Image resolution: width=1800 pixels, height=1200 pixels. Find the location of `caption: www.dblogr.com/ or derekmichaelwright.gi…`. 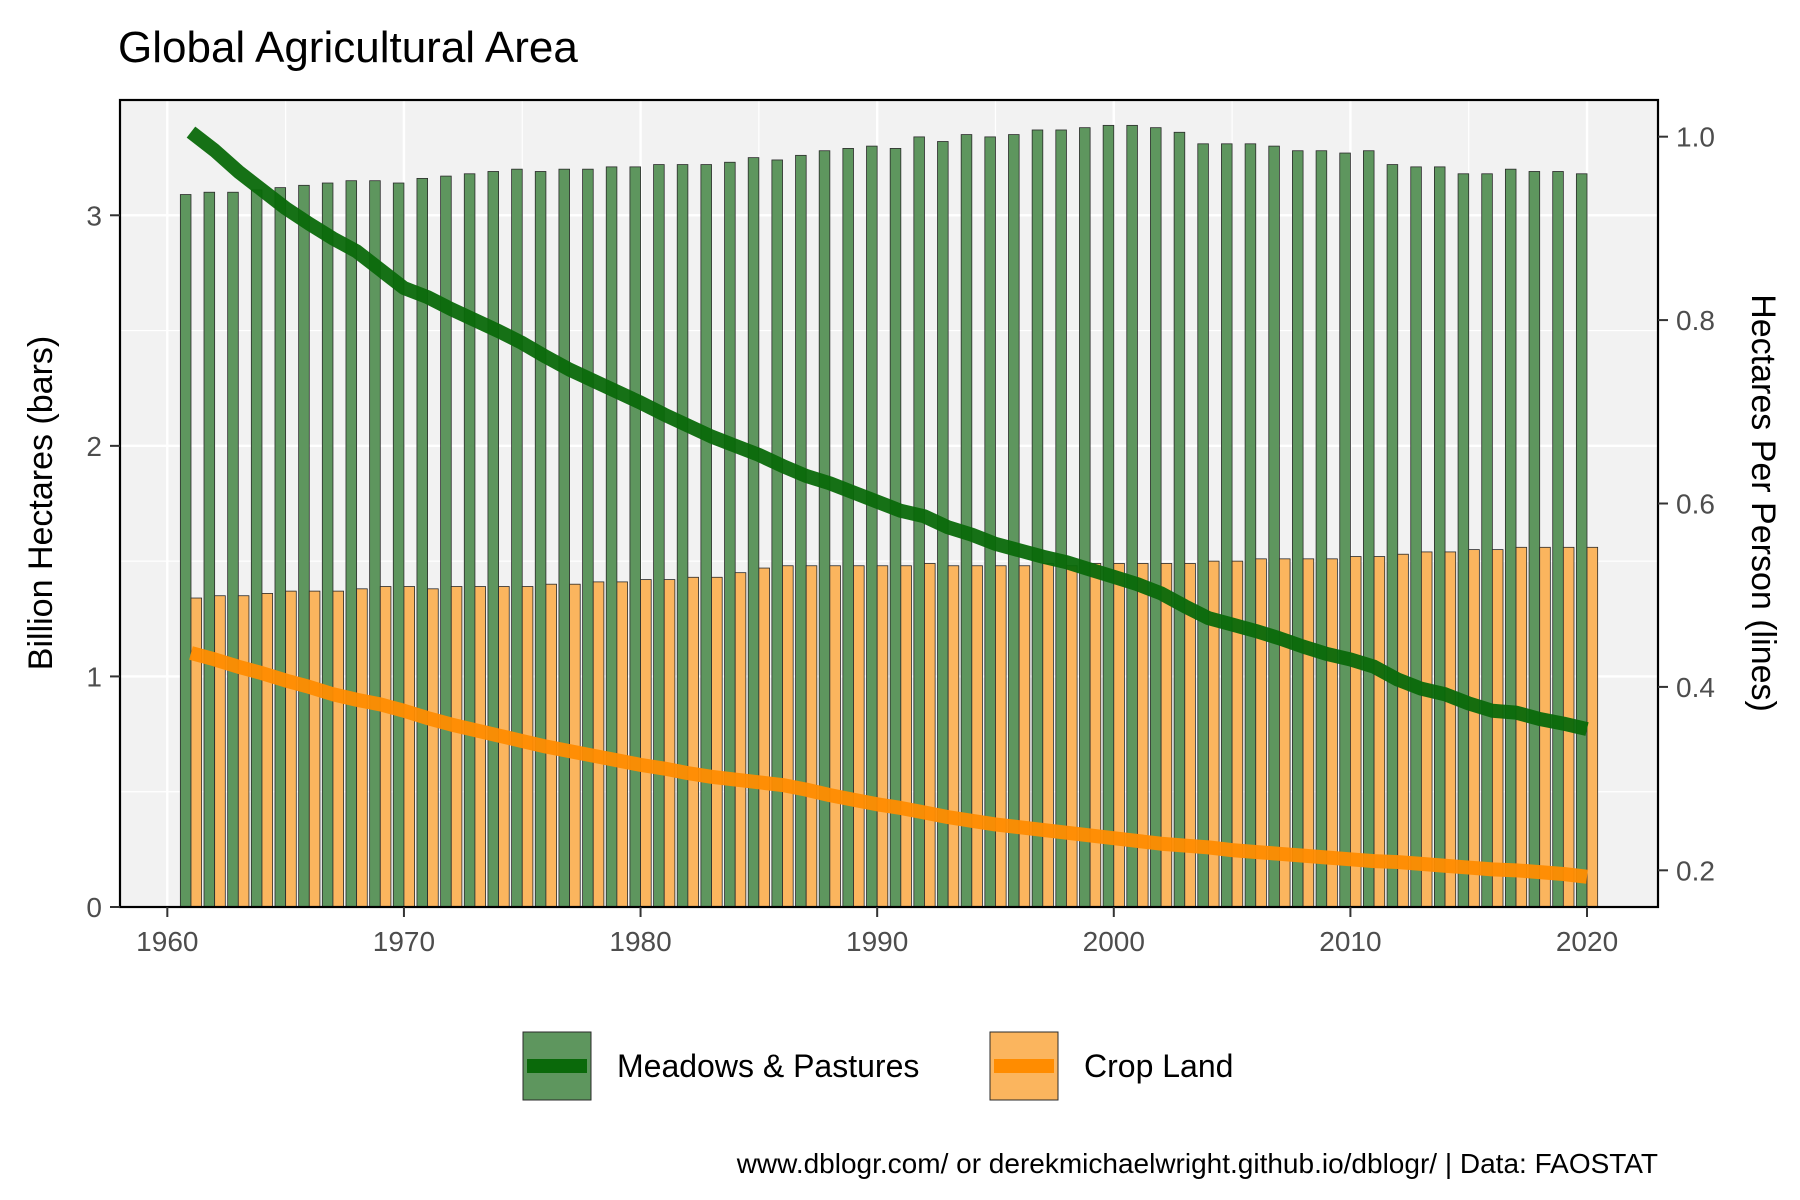

caption: www.dblogr.com/ or derekmichaelwright.gi… is located at coordinates (1197, 1163).